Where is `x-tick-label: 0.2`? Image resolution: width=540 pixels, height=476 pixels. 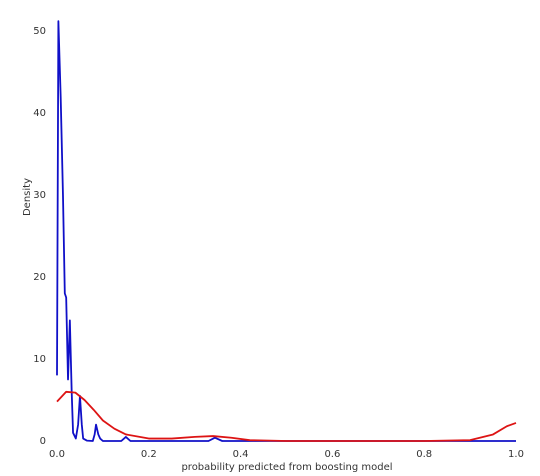
x-tick-label: 0.2 is located at coordinates (149, 454).